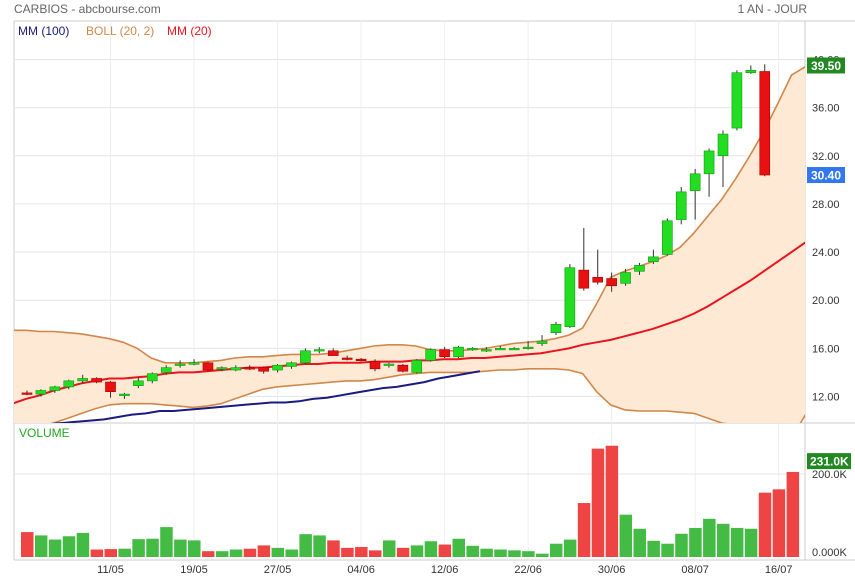 The width and height of the screenshot is (855, 580). Describe the element at coordinates (44, 31) in the screenshot. I see `legend-mm100: MM (100)` at that location.